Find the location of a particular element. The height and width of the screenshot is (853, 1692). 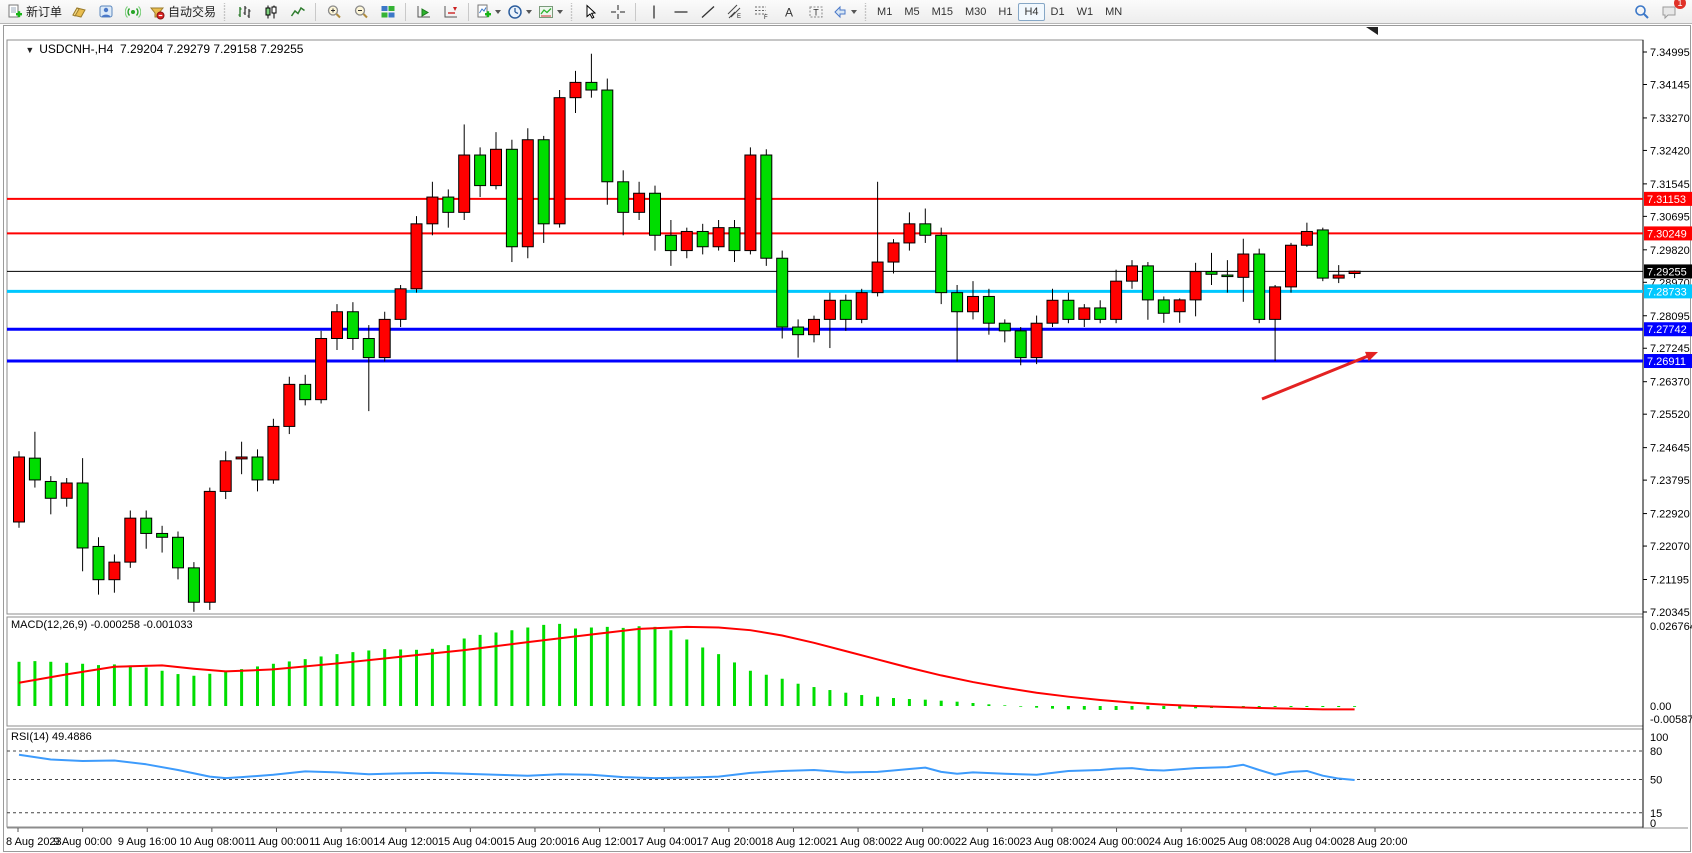

chart-ohlc-values: 7.29204 7.29279 7.29158 7.29255 is located at coordinates (211, 49).